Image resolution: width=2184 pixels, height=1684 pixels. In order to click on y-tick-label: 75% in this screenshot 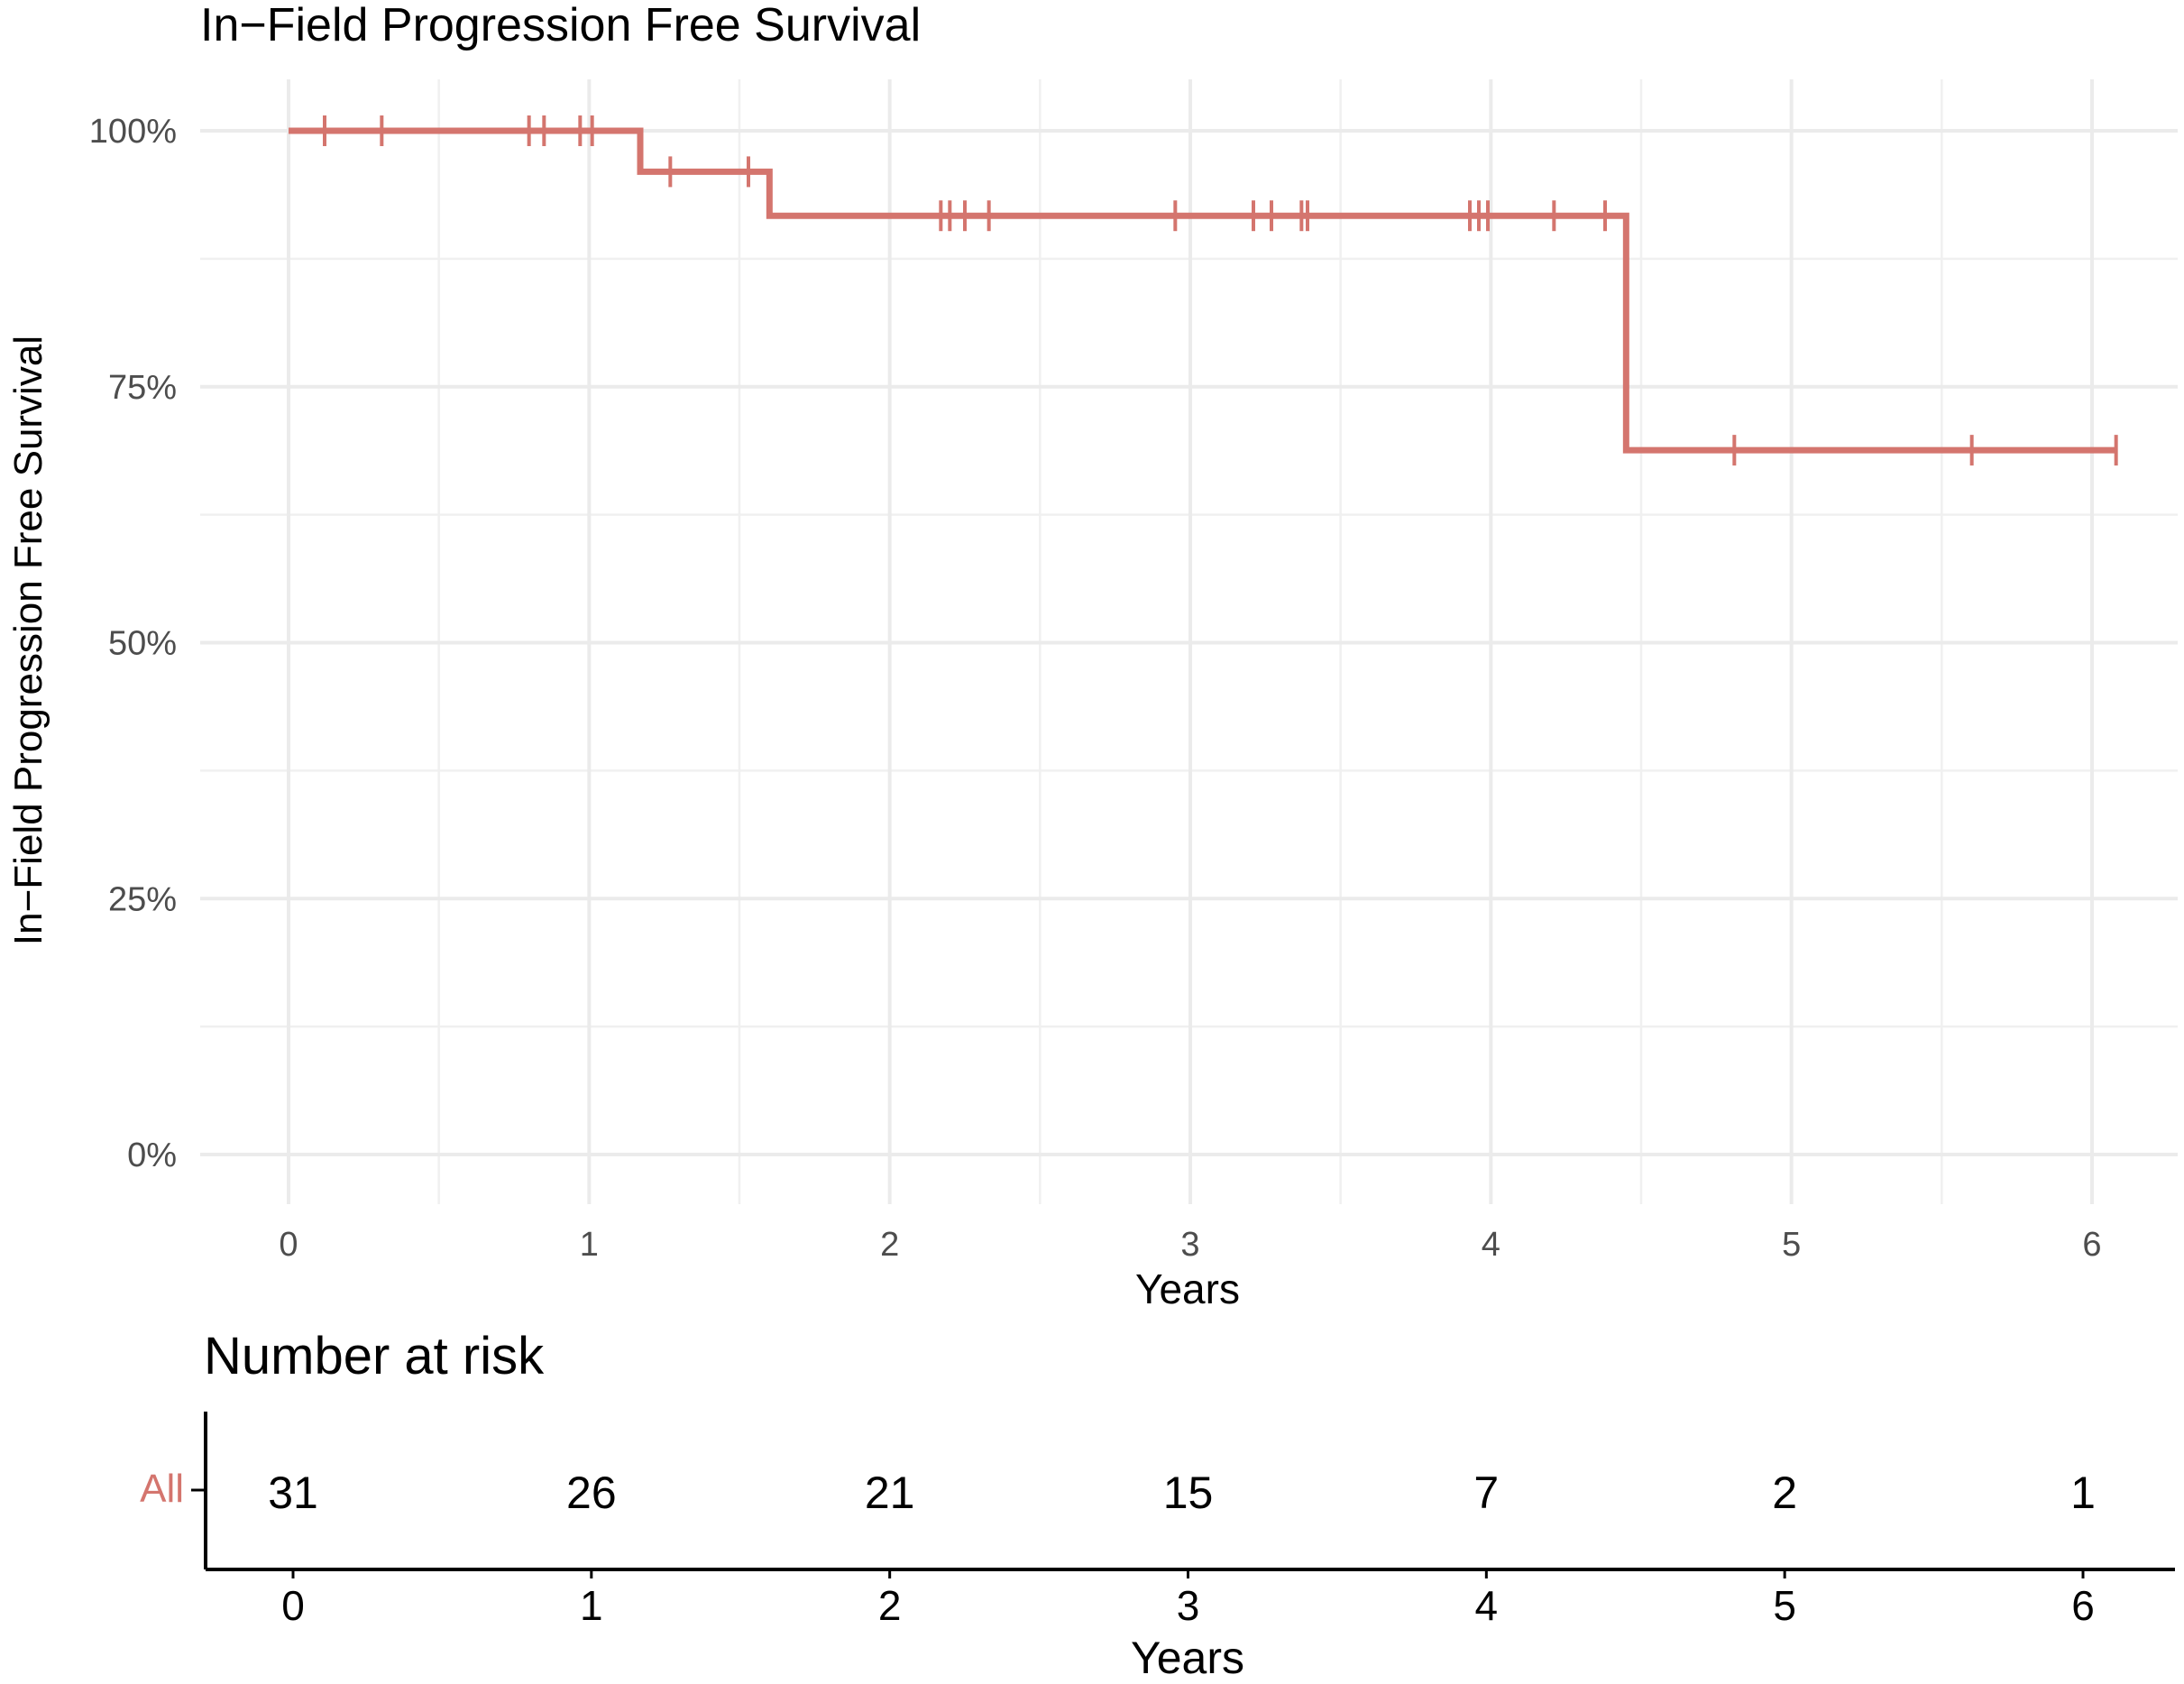, I will do `click(142, 388)`.